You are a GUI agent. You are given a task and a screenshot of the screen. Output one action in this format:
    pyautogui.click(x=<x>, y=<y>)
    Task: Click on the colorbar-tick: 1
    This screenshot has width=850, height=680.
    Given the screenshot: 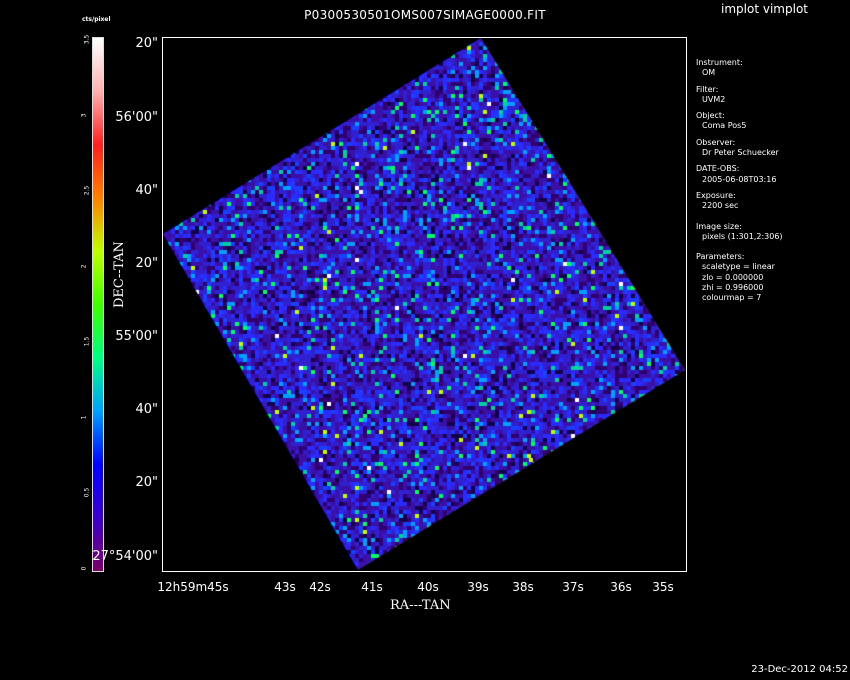 What is the action you would take?
    pyautogui.click(x=84, y=417)
    